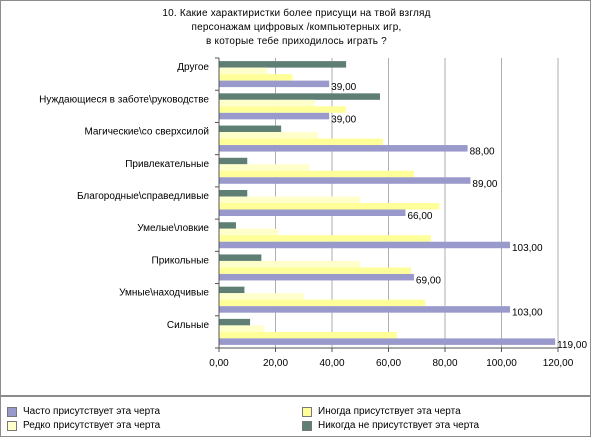 This screenshot has width=591, height=437. I want to click on data-label: 66,00, so click(419, 216).